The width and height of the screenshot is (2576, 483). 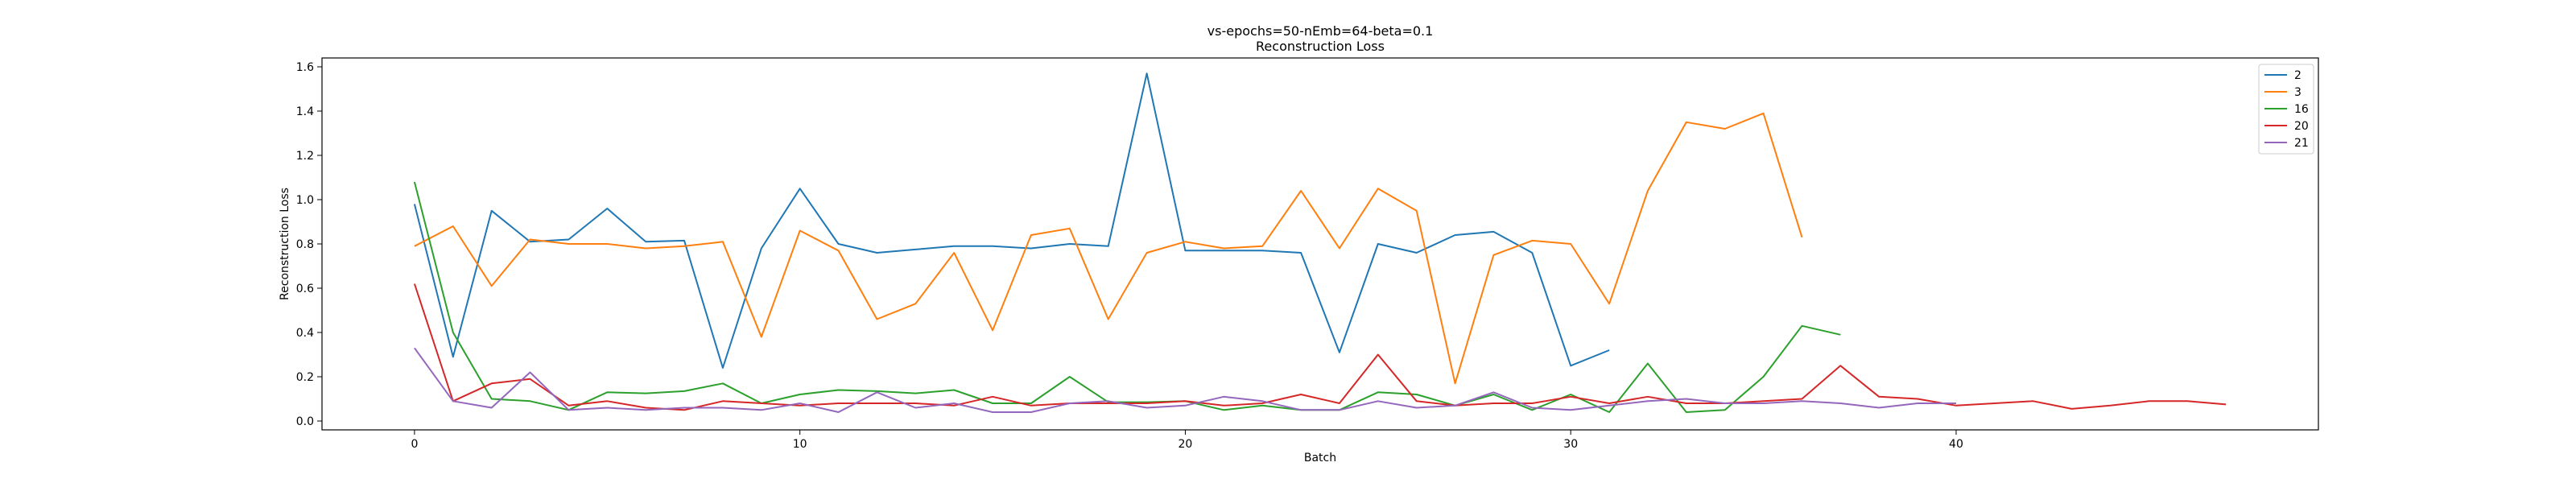 What do you see at coordinates (1956, 444) in the screenshot?
I see `x-tick-label: 40` at bounding box center [1956, 444].